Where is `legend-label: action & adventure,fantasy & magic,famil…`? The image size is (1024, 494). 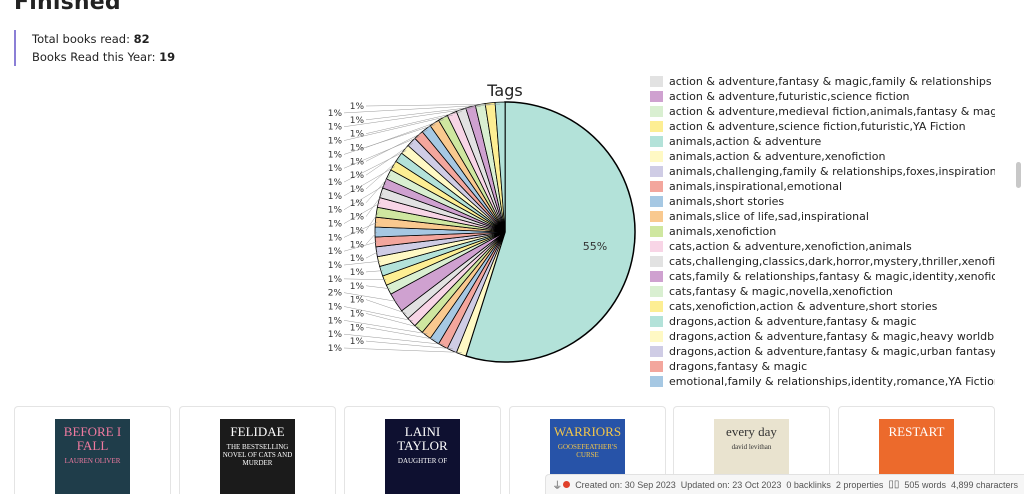 legend-label: action & adventure,fantasy & magic,famil… is located at coordinates (830, 81).